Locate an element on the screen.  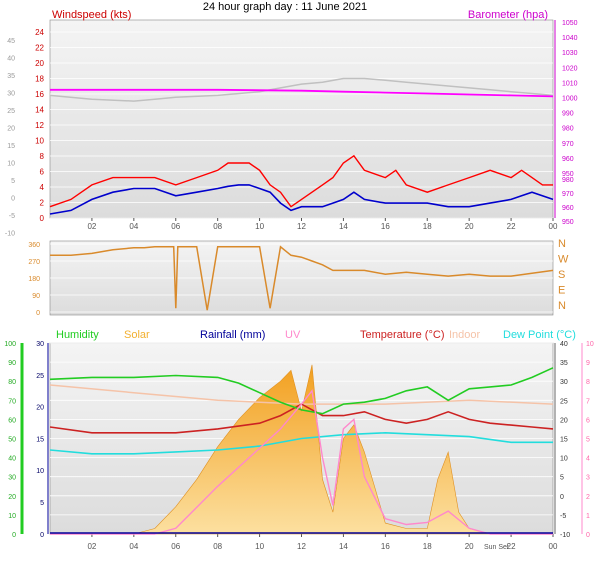
compass-tick-label: W is located at coordinates (563, 260).